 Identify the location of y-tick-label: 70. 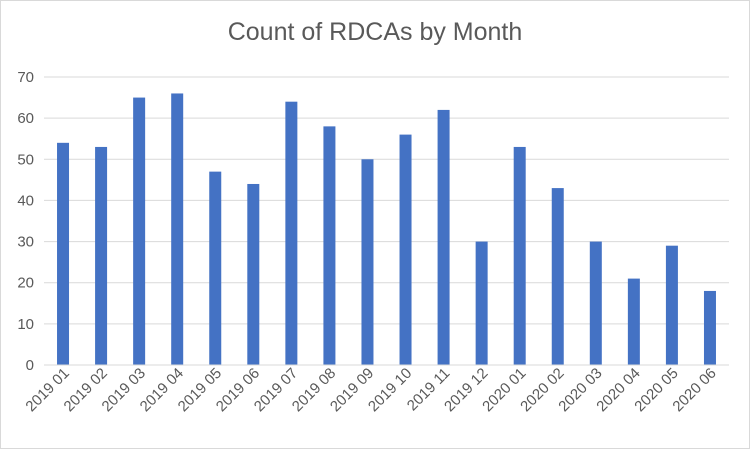
(25, 77).